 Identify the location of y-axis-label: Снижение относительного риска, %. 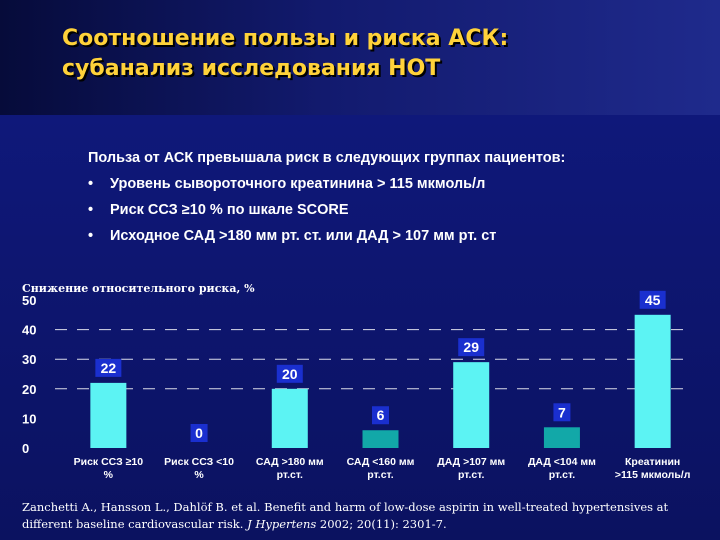
(138, 288).